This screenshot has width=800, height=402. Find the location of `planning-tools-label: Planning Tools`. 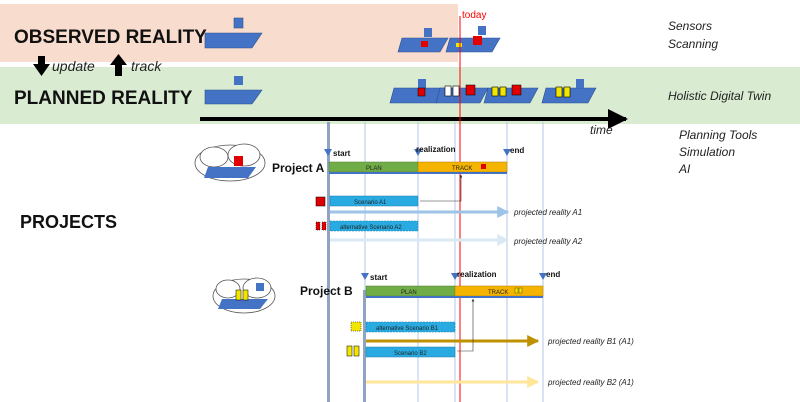

planning-tools-label: Planning Tools is located at coordinates (718, 135).